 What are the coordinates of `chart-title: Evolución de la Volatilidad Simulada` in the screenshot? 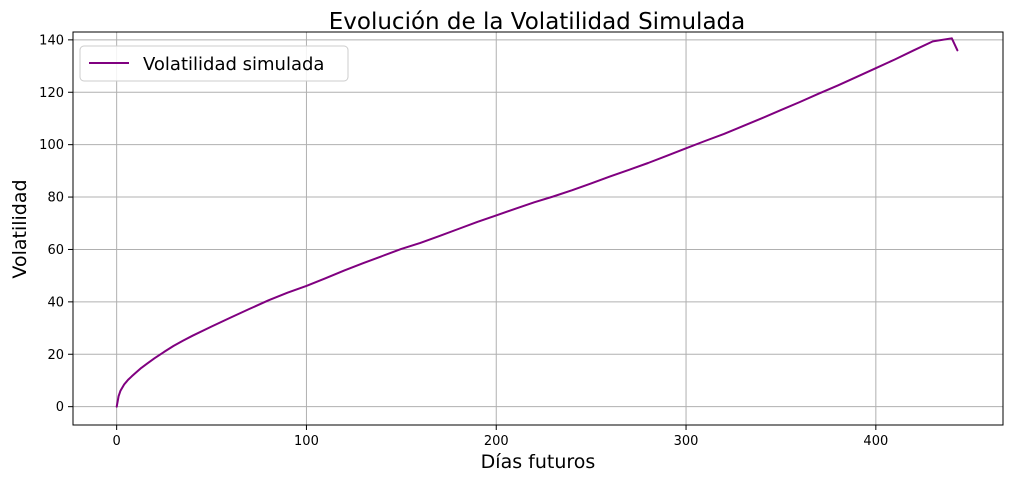 It's located at (537, 22).